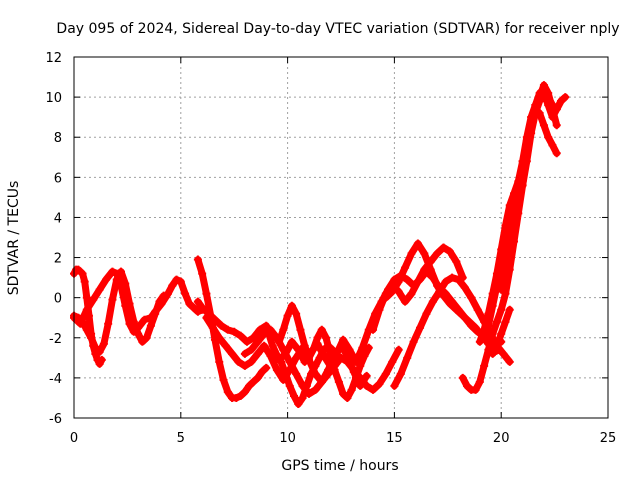  I want to click on y-tick-label: 8, so click(58, 138).